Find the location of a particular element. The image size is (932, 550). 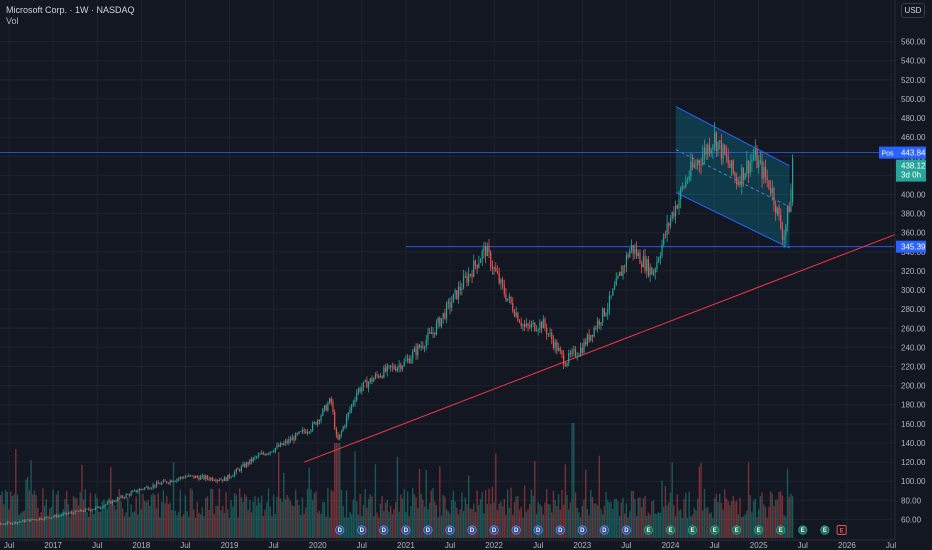

time-tick-label: 2020 is located at coordinates (318, 545).